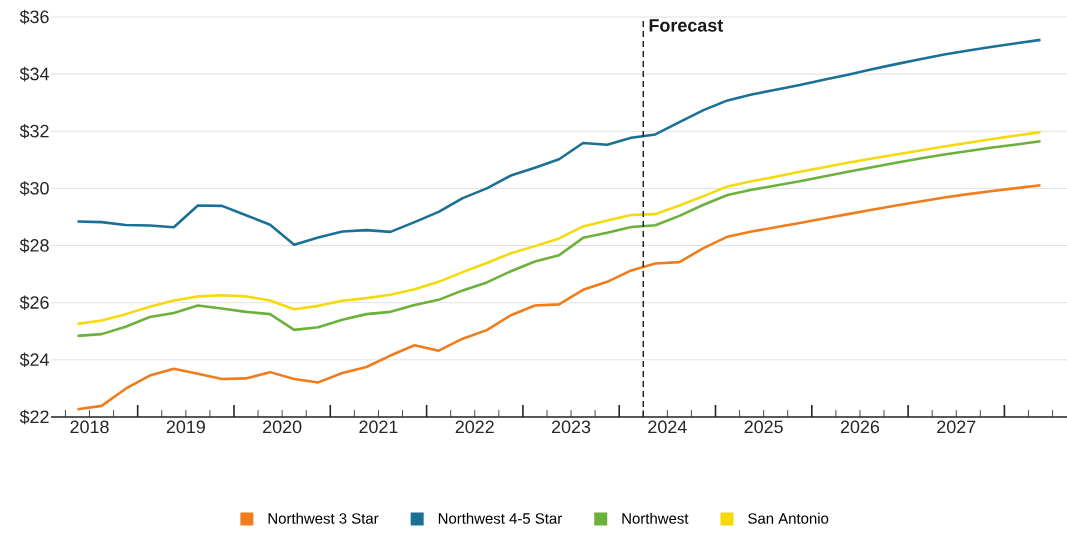 Image resolution: width=1067 pixels, height=534 pixels. What do you see at coordinates (34, 74) in the screenshot?
I see `y-tick-label: $34` at bounding box center [34, 74].